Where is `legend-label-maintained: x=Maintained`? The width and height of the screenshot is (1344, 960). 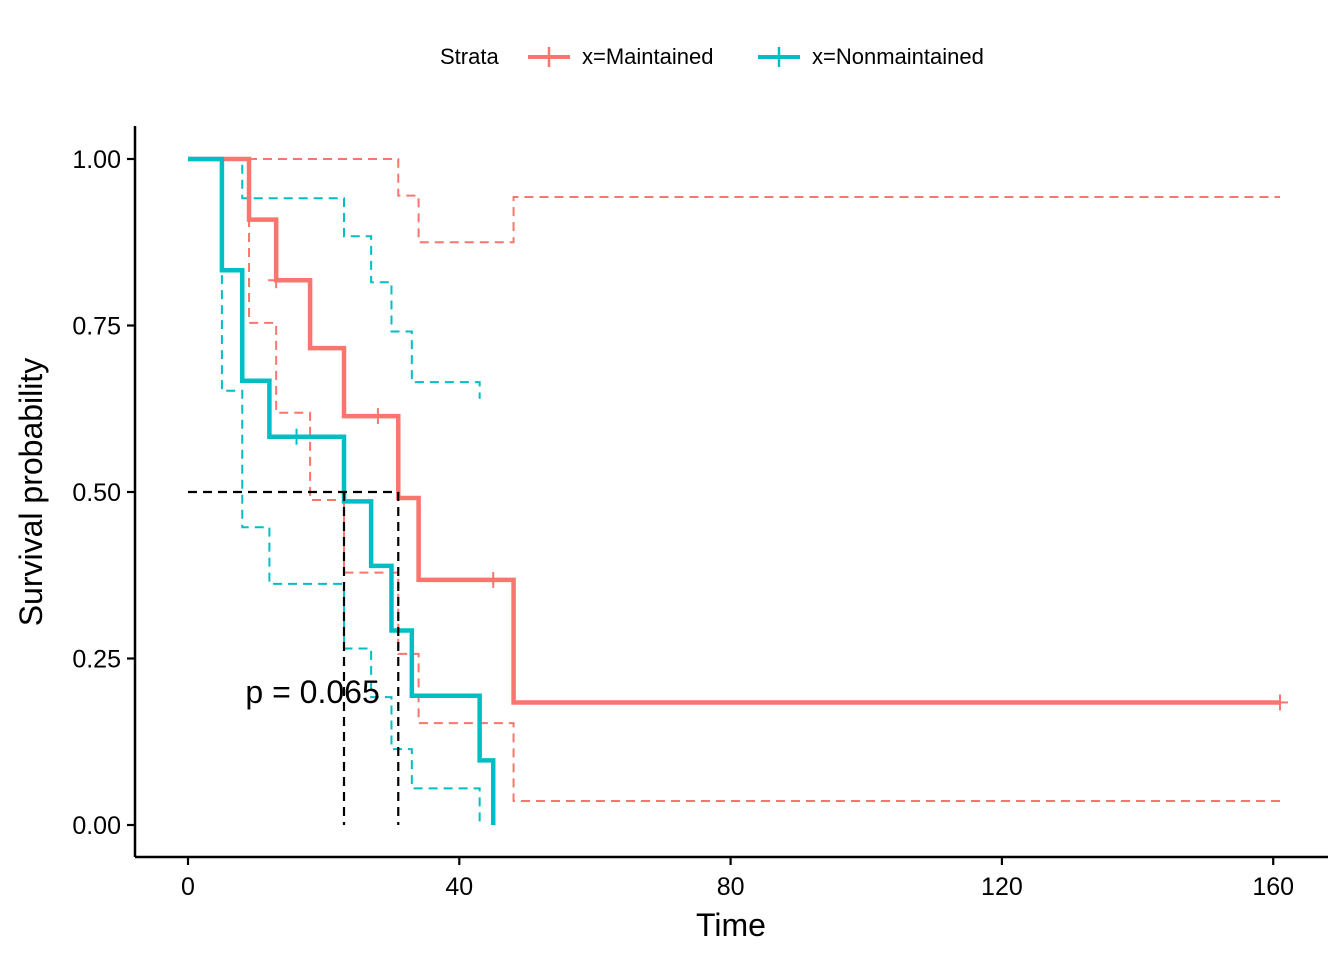
legend-label-maintained: x=Maintained is located at coordinates (647, 56).